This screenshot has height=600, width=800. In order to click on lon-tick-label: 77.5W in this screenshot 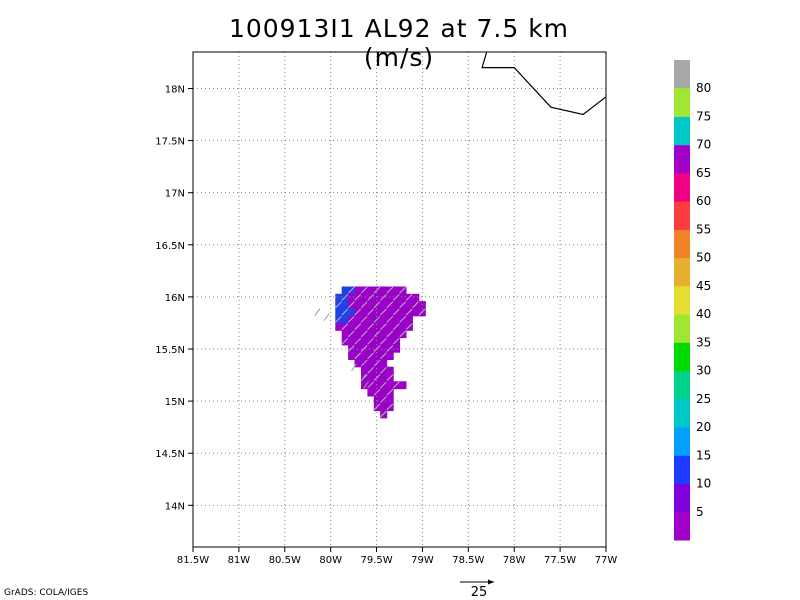, I will do `click(560, 560)`.